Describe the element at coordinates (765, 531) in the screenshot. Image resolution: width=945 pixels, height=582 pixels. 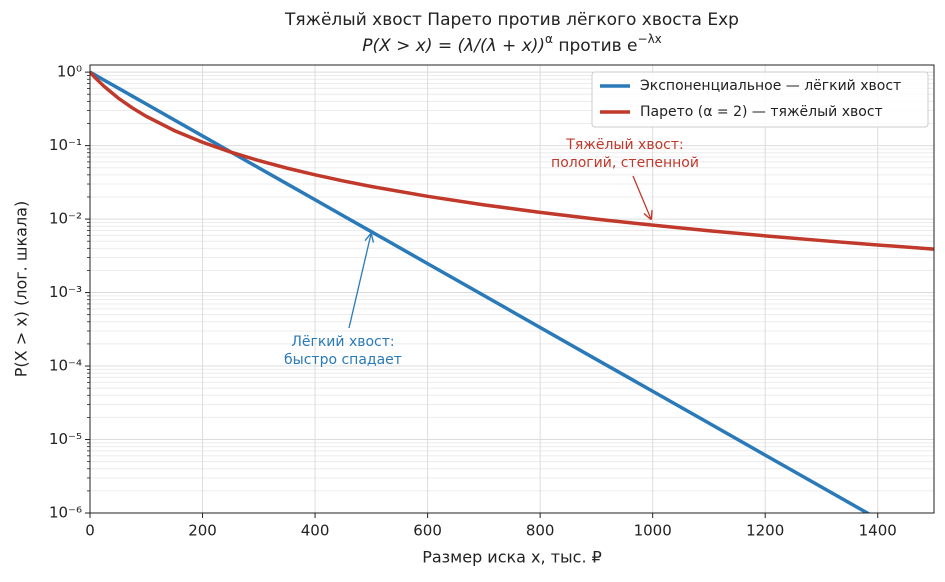
I see `x-tick-label: 1200` at that location.